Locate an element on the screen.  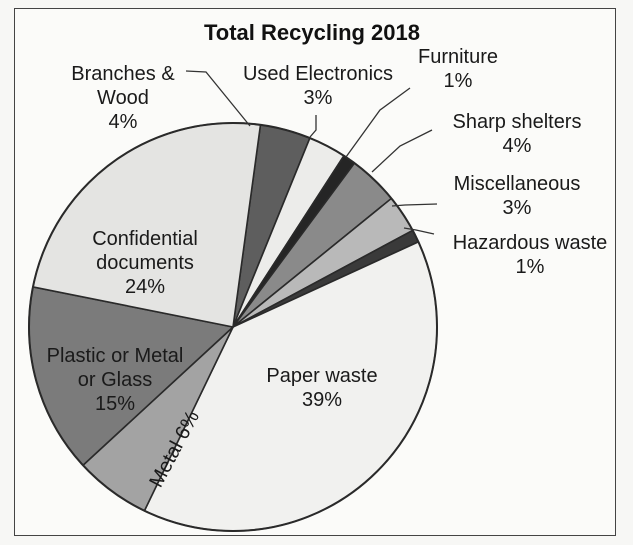
slice-label-branches-wood: Branches & Wood 4% is located at coordinates (123, 98).